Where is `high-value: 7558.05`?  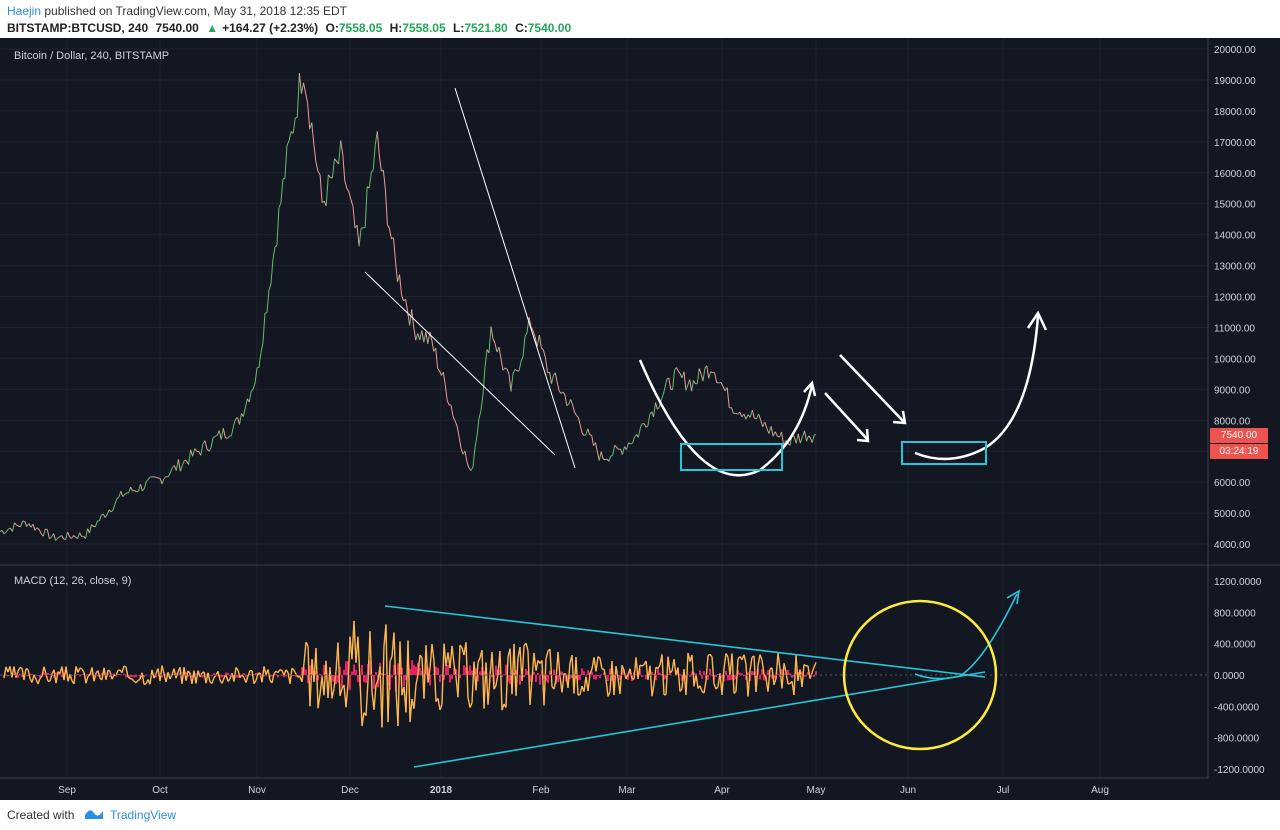 high-value: 7558.05 is located at coordinates (424, 28).